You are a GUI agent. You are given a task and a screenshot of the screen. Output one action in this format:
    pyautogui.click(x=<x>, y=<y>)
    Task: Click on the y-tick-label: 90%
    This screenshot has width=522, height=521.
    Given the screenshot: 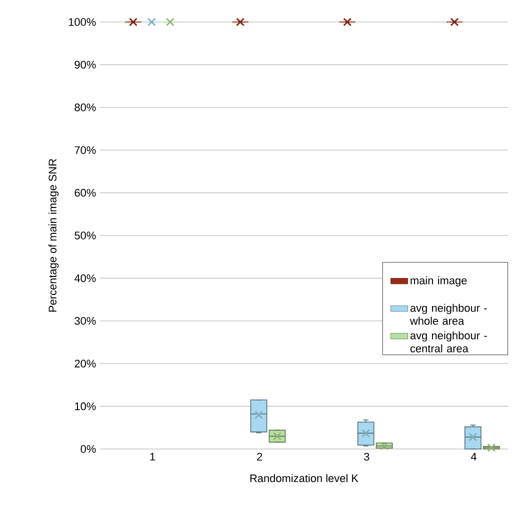 What is the action you would take?
    pyautogui.click(x=85, y=64)
    